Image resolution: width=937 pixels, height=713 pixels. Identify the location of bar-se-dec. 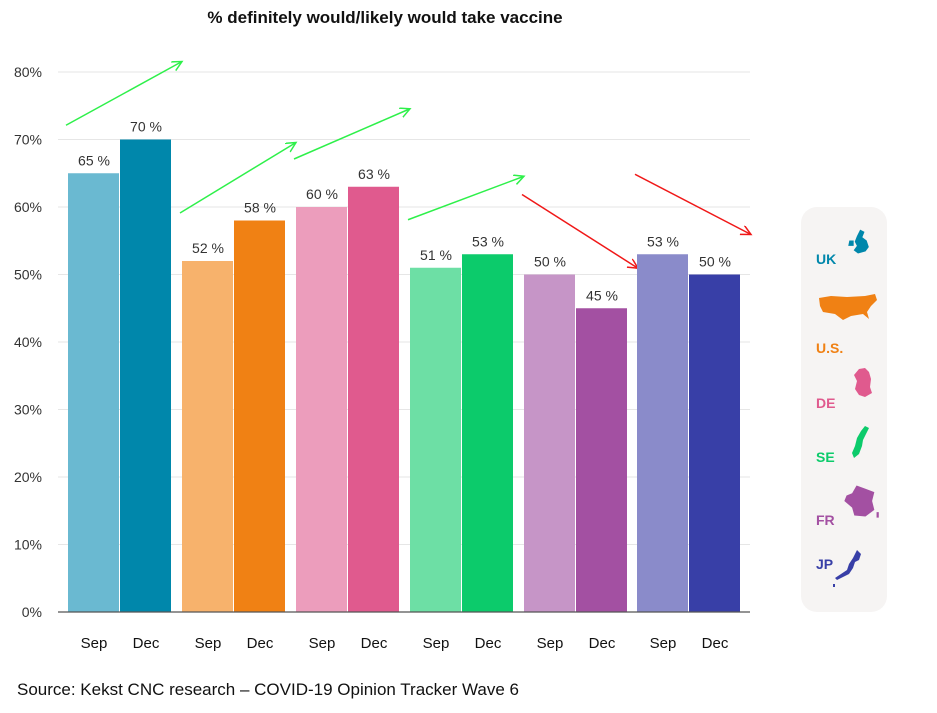
(487, 433).